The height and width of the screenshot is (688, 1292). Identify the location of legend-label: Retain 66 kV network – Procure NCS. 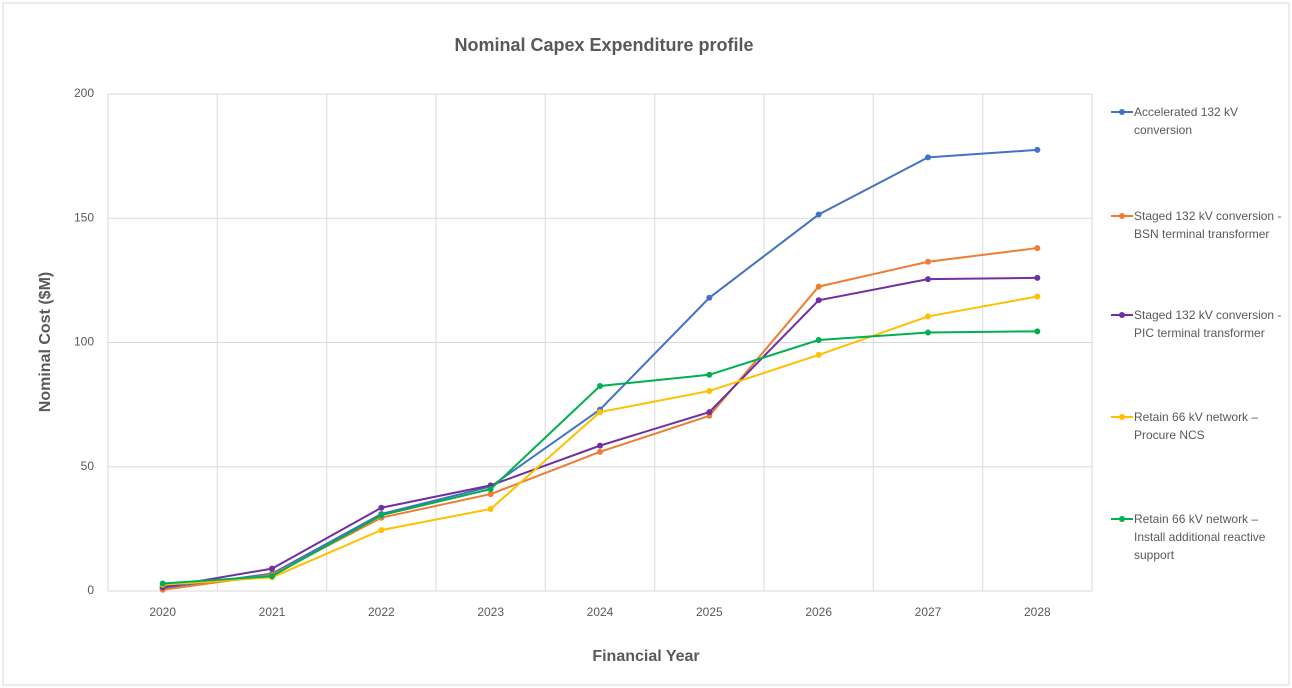
(1196, 426).